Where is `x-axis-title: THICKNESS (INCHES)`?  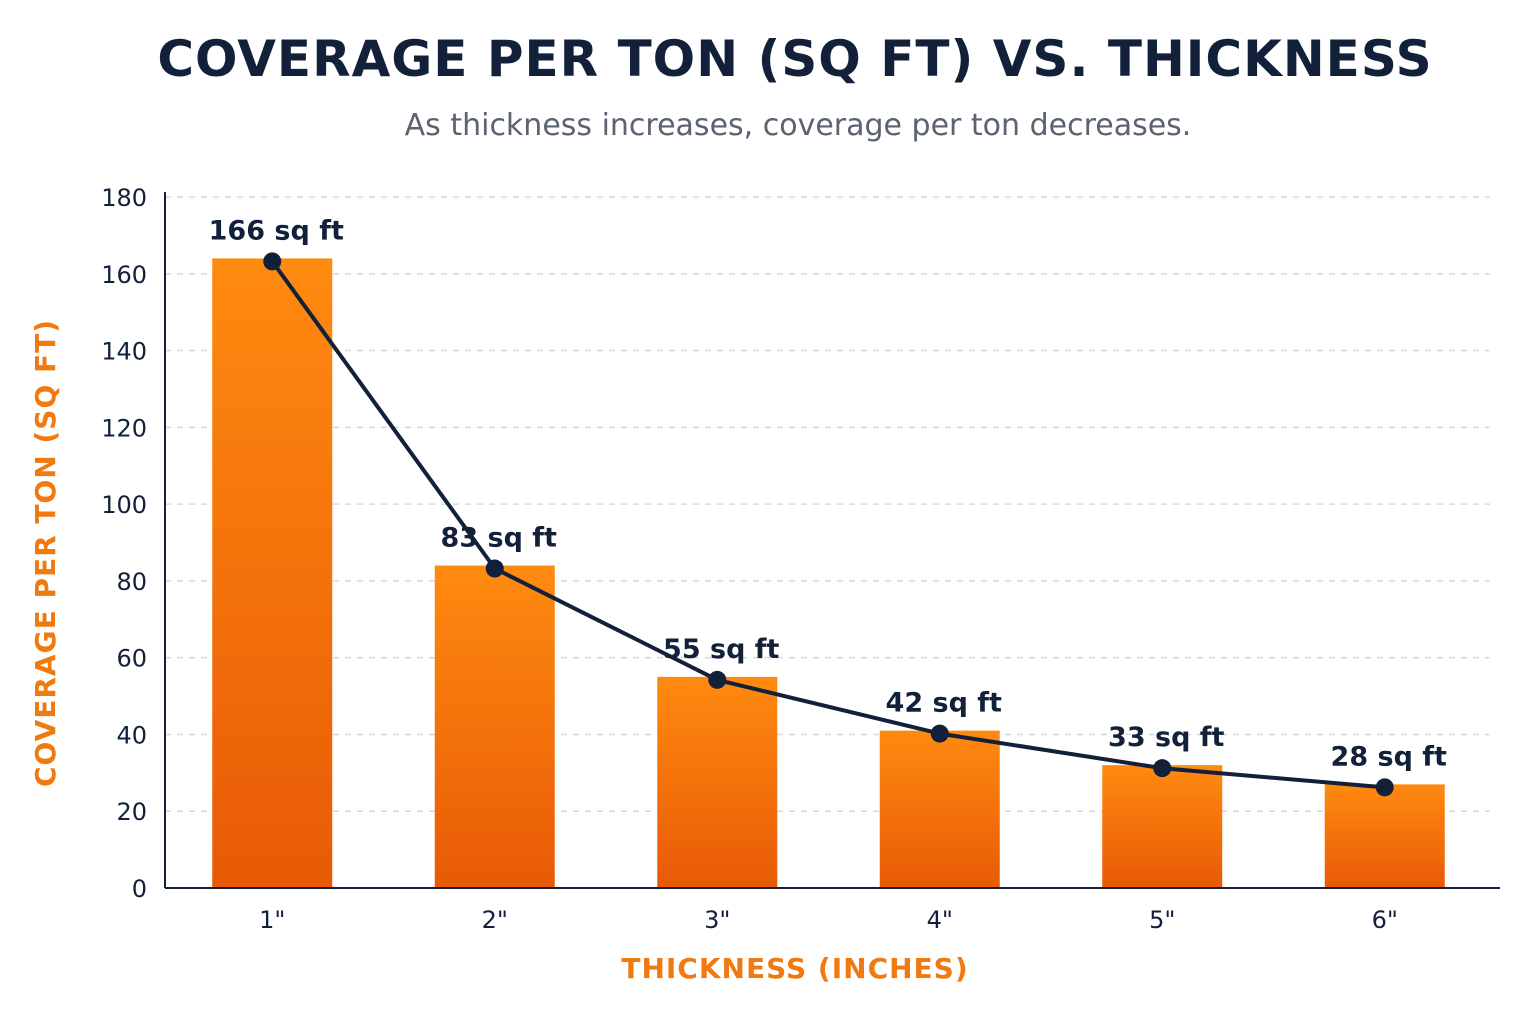
x-axis-title: THICKNESS (INCHES) is located at coordinates (794, 968).